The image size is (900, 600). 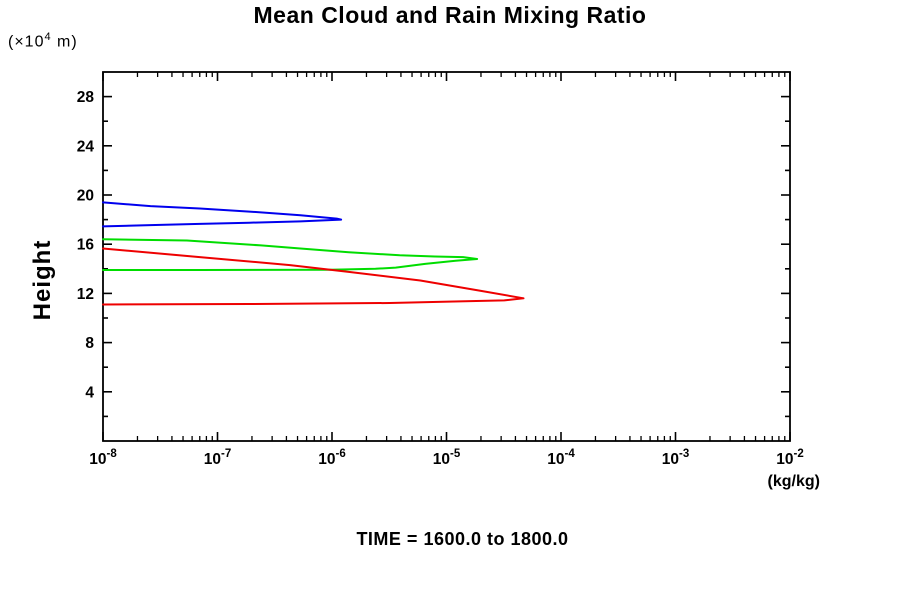 What do you see at coordinates (462, 539) in the screenshot?
I see `time-caption: TIME = 1600.0 to 1800.0` at bounding box center [462, 539].